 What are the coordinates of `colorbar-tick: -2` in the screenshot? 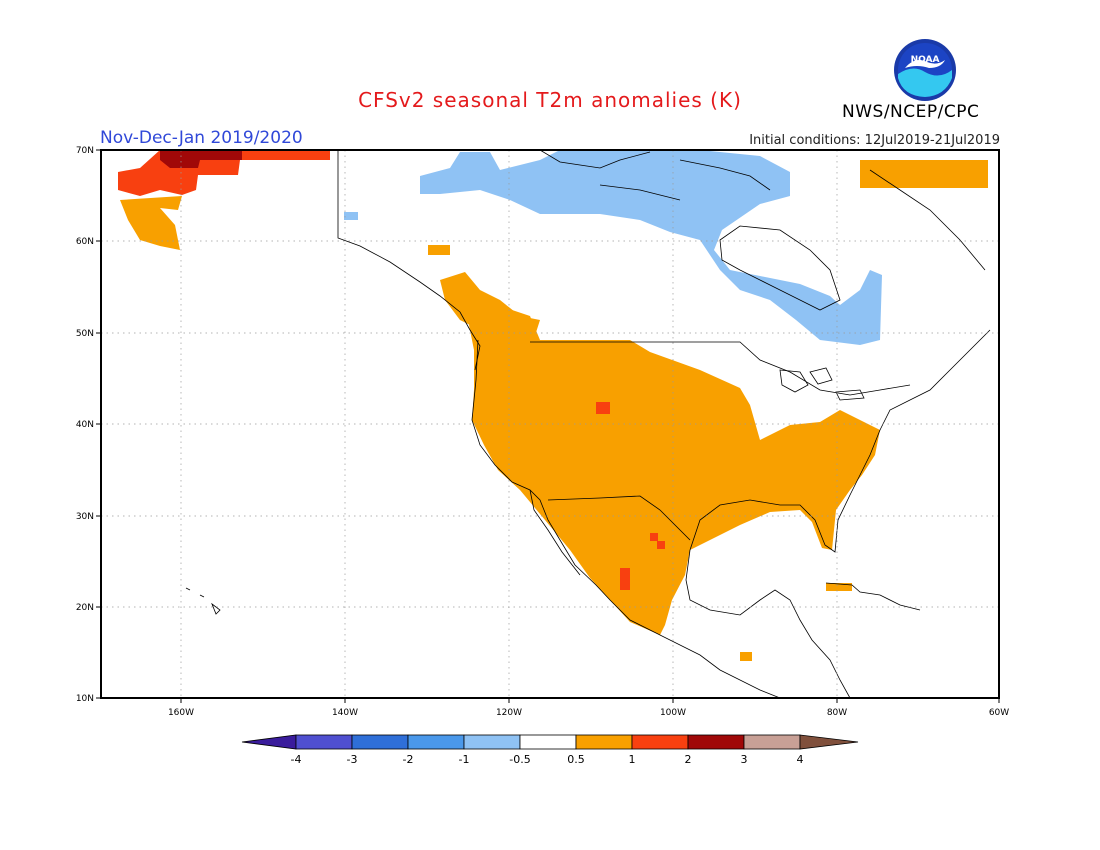 It's located at (408, 759).